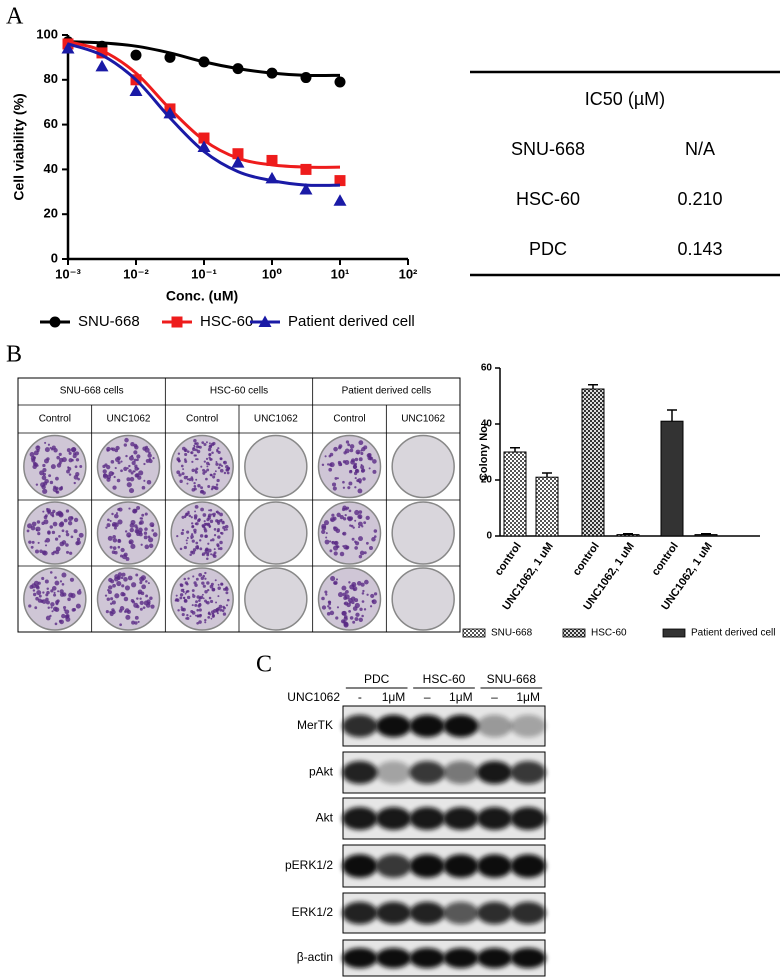 This screenshot has height=980, width=782. I want to click on error-bar, so click(672, 415).